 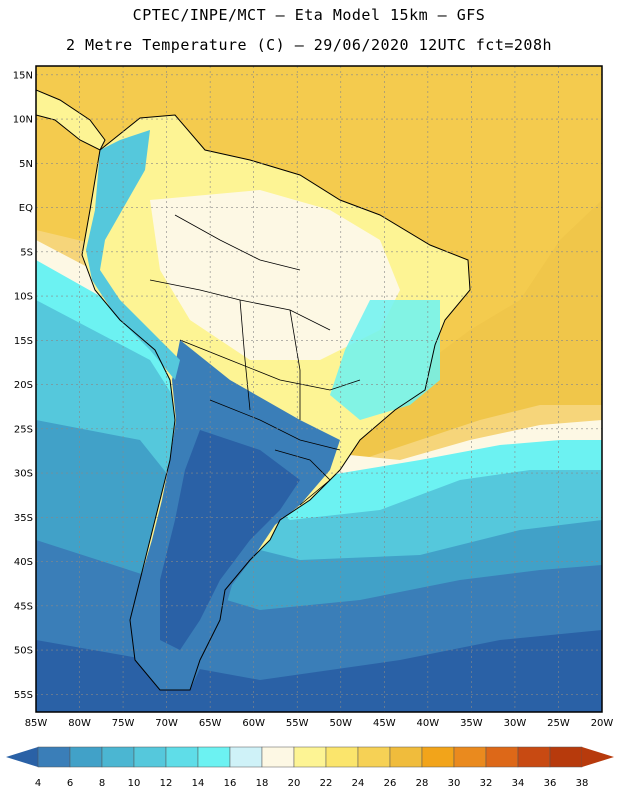 I want to click on lon-tick-label: 25W, so click(x=558, y=723).